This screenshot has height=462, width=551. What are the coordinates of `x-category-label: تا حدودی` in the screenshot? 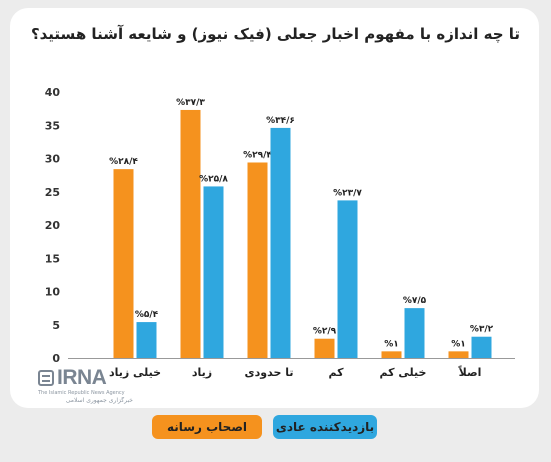 It's located at (269, 372).